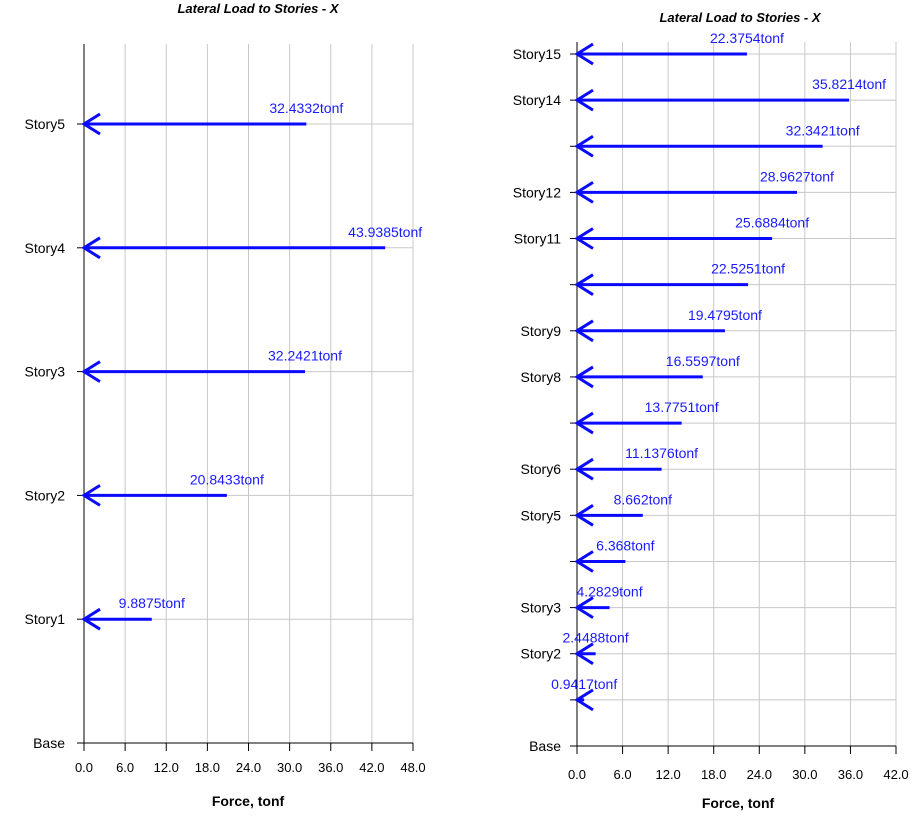 This screenshot has width=918, height=821. Describe the element at coordinates (643, 499) in the screenshot. I see `right-force-value-label: 8.662tonf` at that location.